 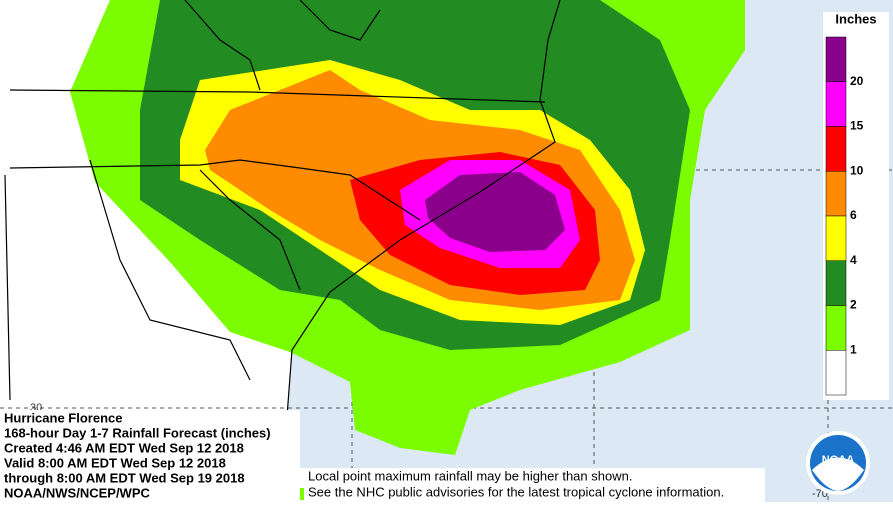 What do you see at coordinates (857, 126) in the screenshot?
I see `legend-label: 15` at bounding box center [857, 126].